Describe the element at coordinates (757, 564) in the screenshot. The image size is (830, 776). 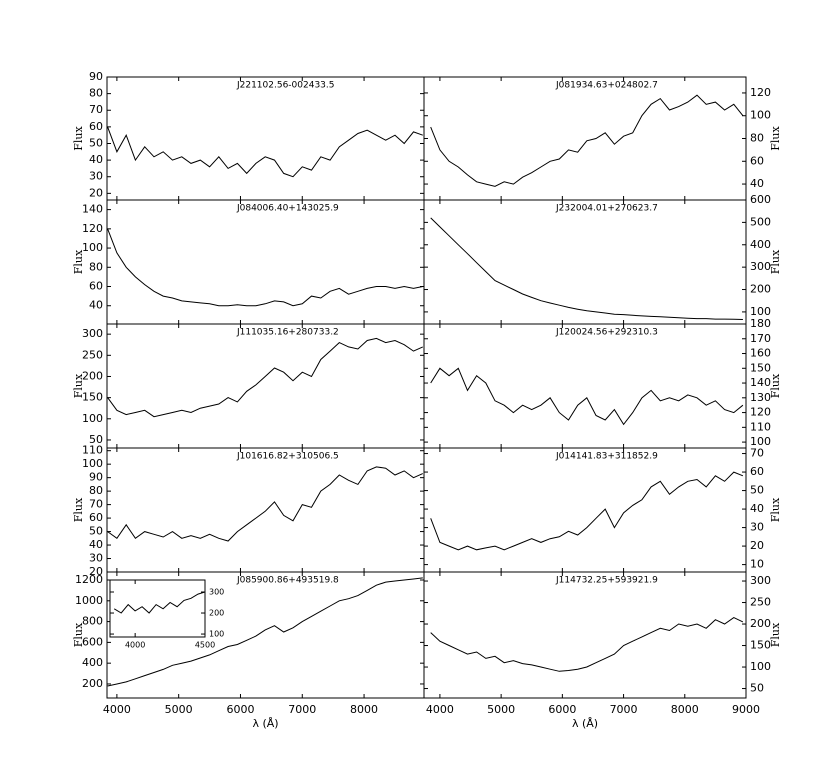
I see `y-tick-label: 10` at that location.